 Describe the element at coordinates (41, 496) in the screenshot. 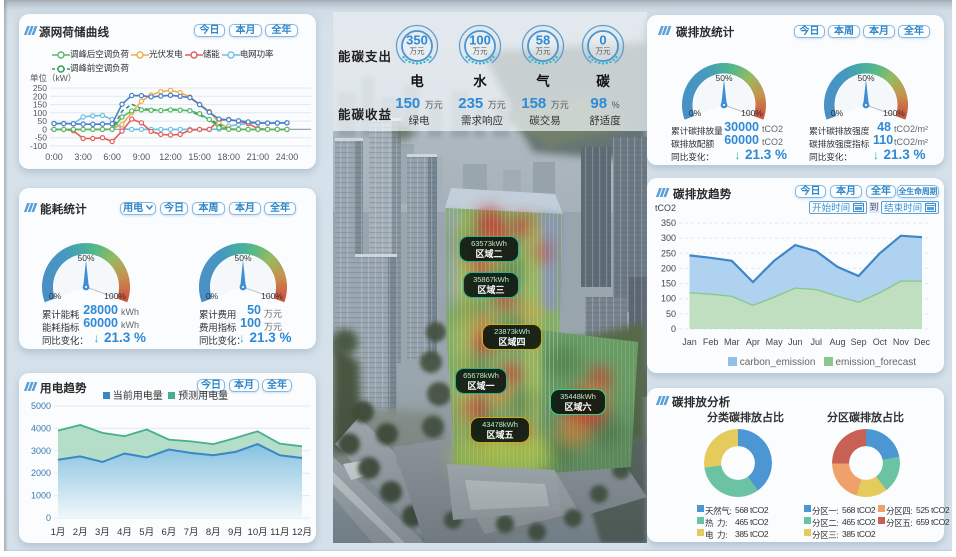

I see `svg-text: 1000` at that location.